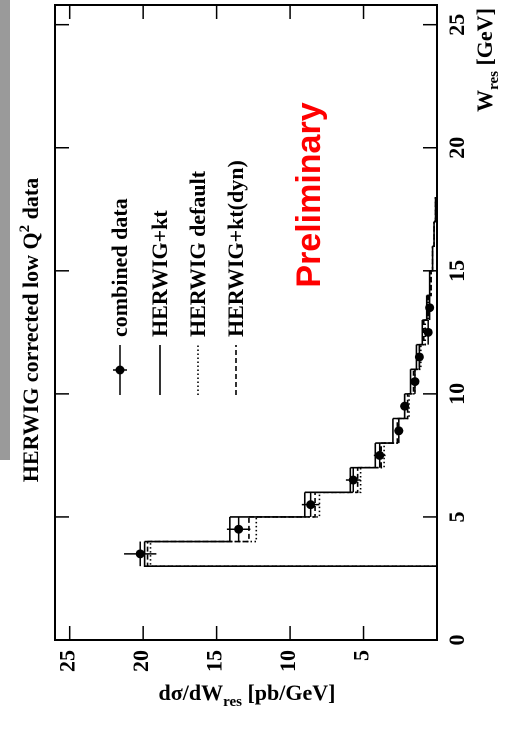  I want to click on legend-label: HERWIG default, so click(197, 253).